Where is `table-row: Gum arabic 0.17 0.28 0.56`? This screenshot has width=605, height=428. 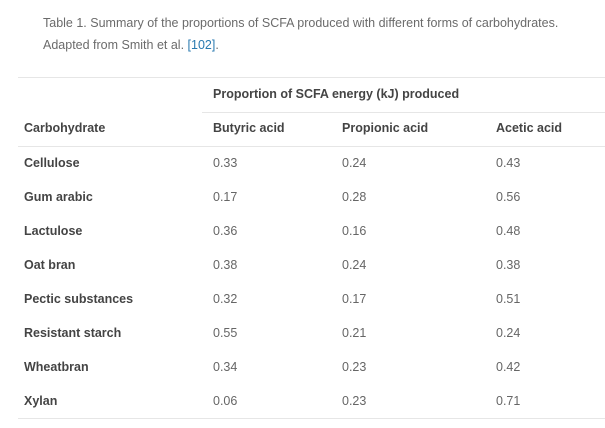
table-row: Gum arabic 0.17 0.28 0.56 is located at coordinates (302, 207).